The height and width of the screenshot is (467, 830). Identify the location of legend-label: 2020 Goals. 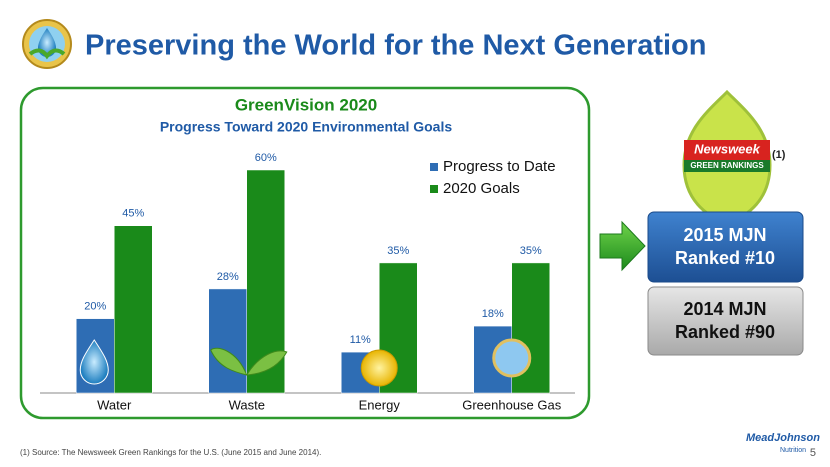
(481, 188).